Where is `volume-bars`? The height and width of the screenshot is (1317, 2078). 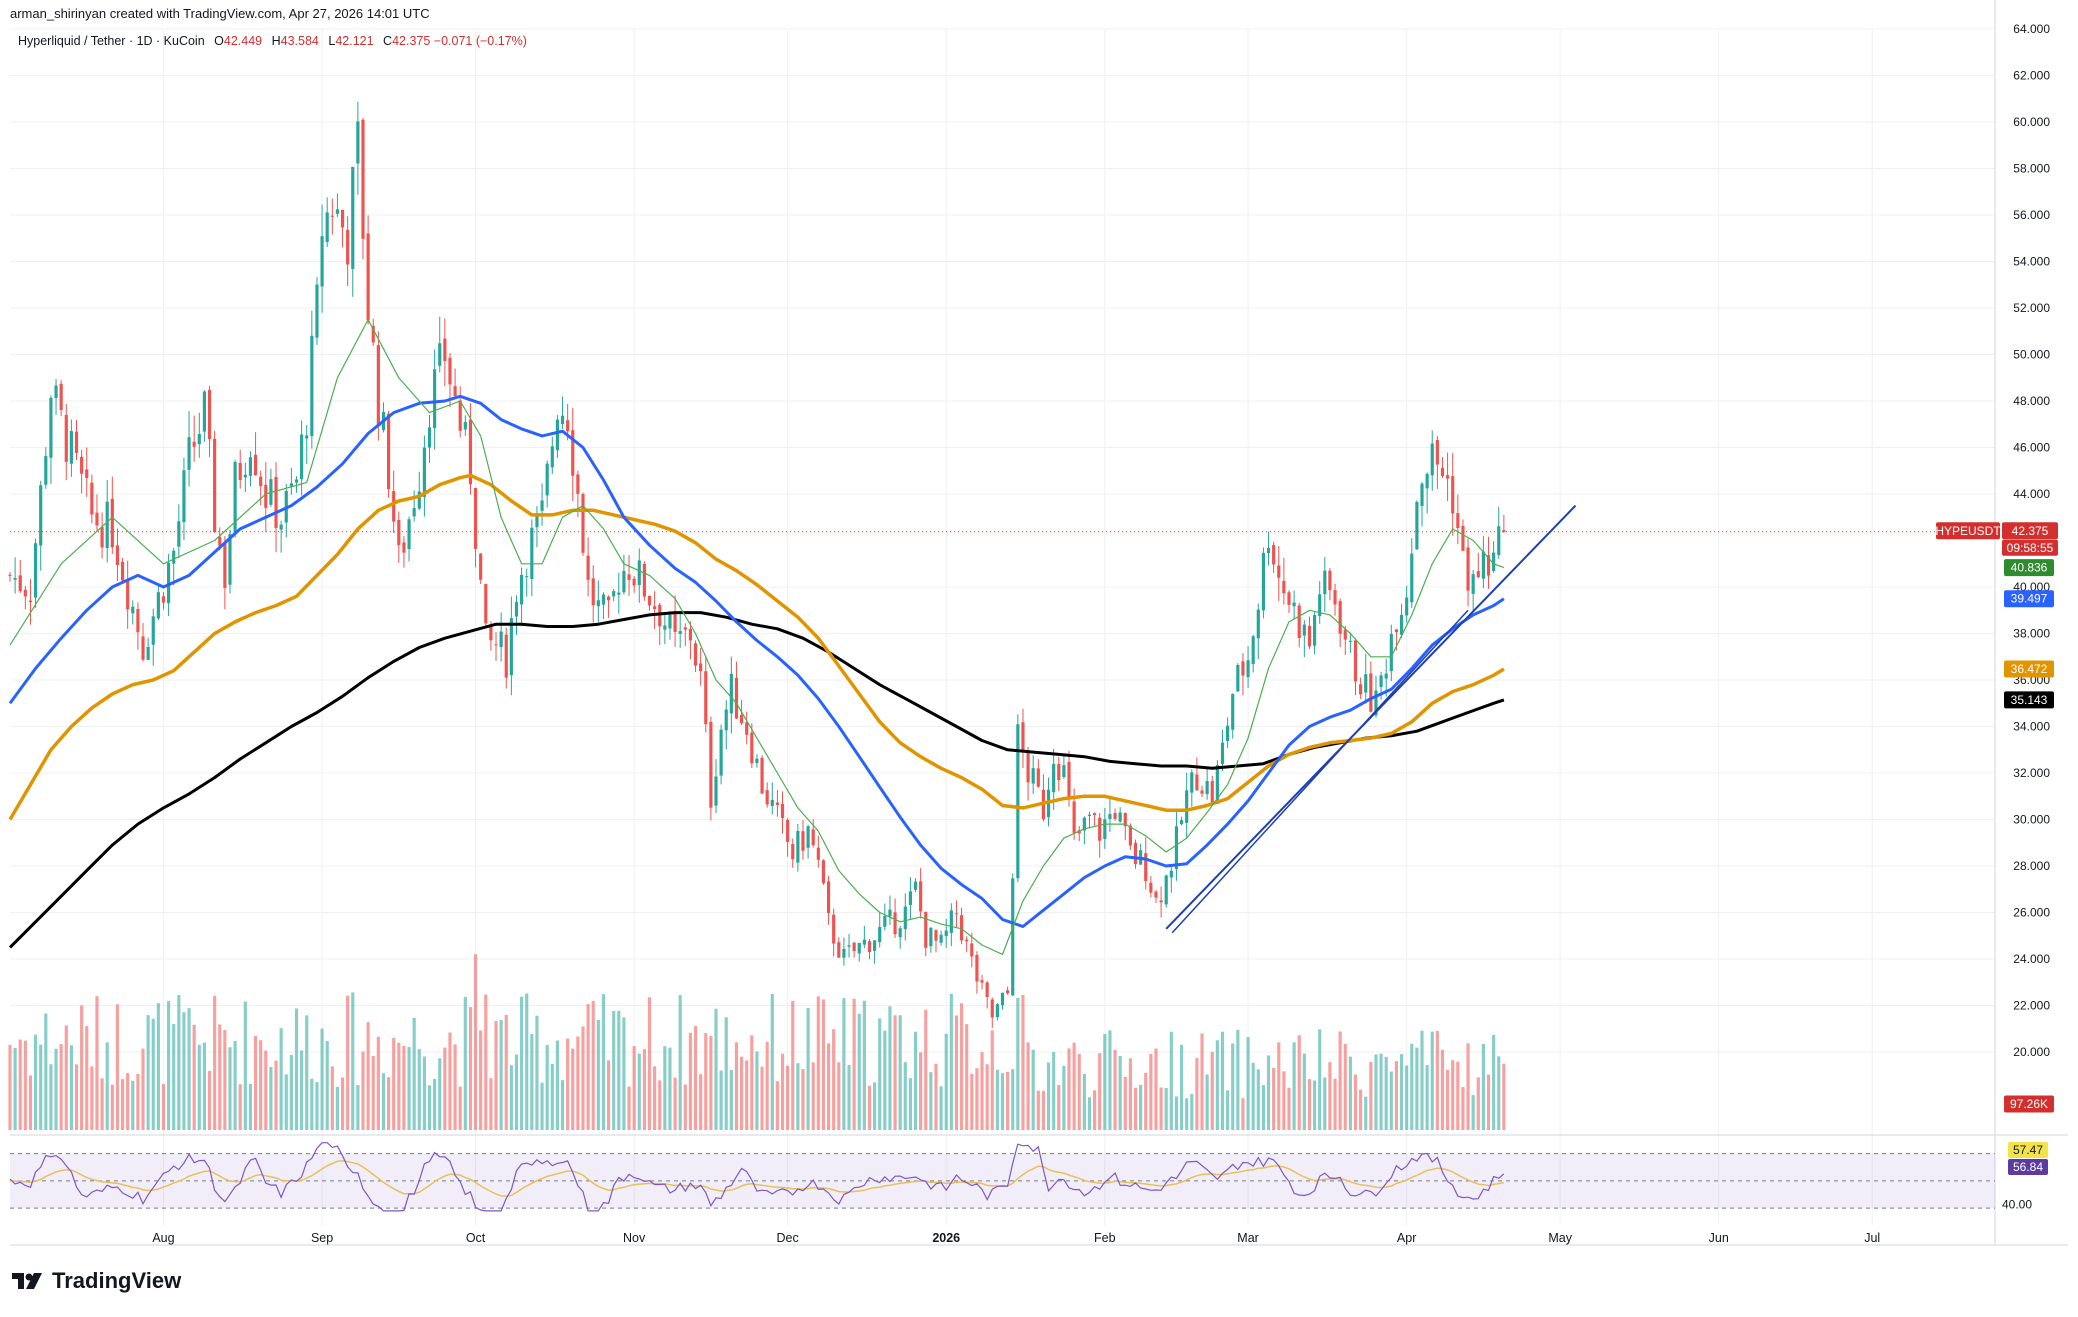
volume-bars is located at coordinates (757, 1042).